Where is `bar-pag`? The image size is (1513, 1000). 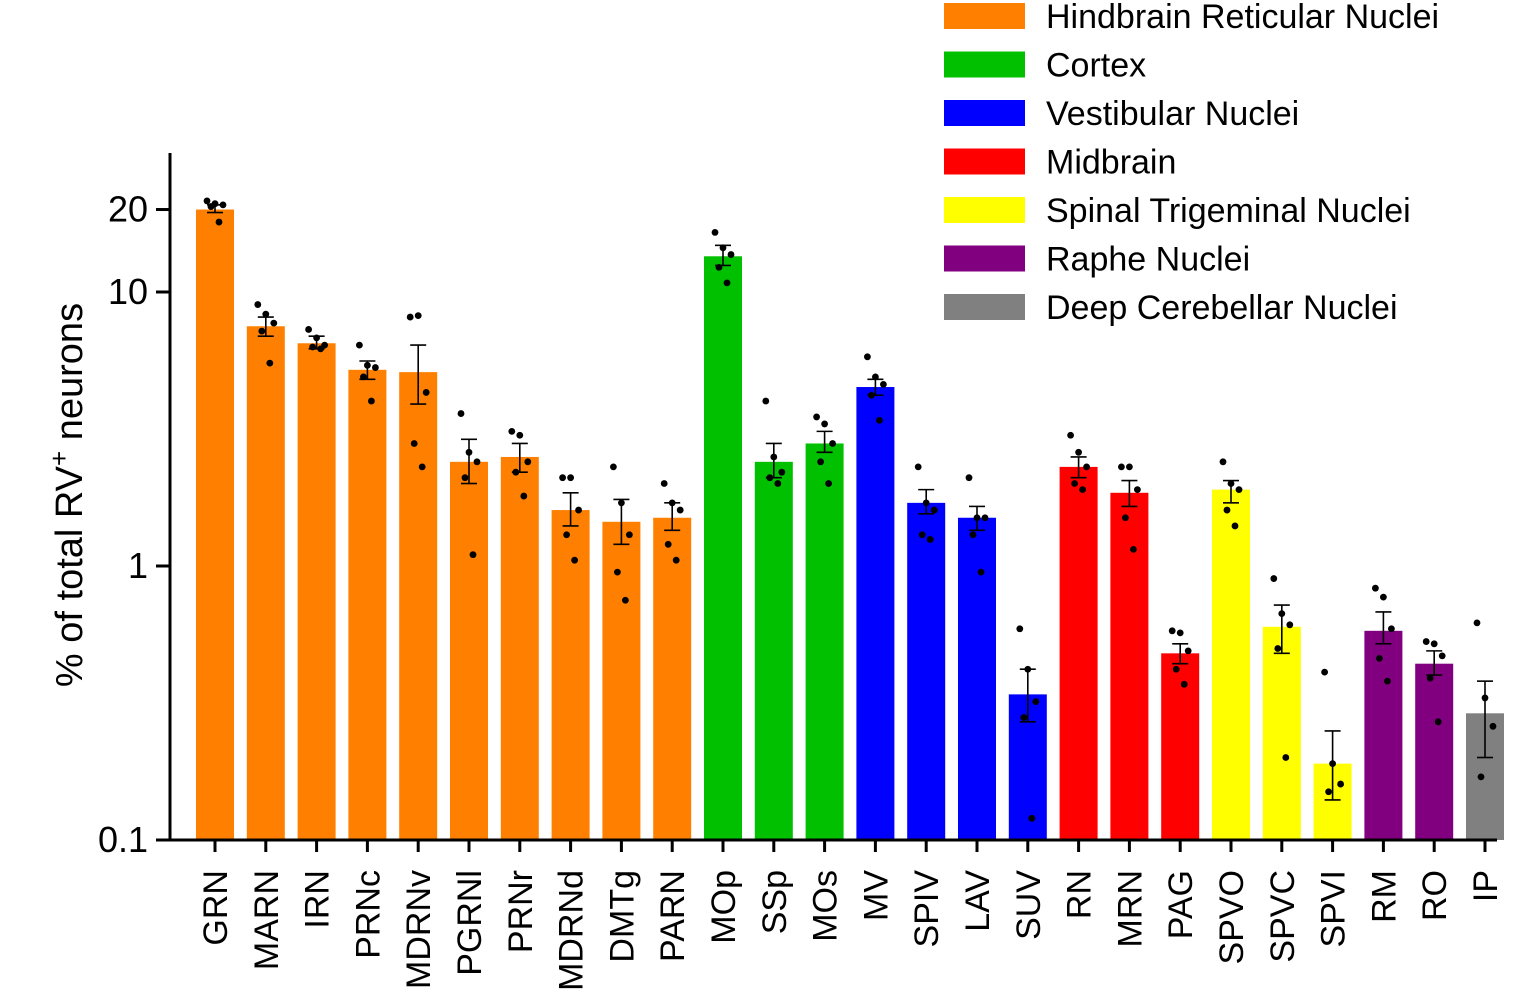 bar-pag is located at coordinates (1180, 746).